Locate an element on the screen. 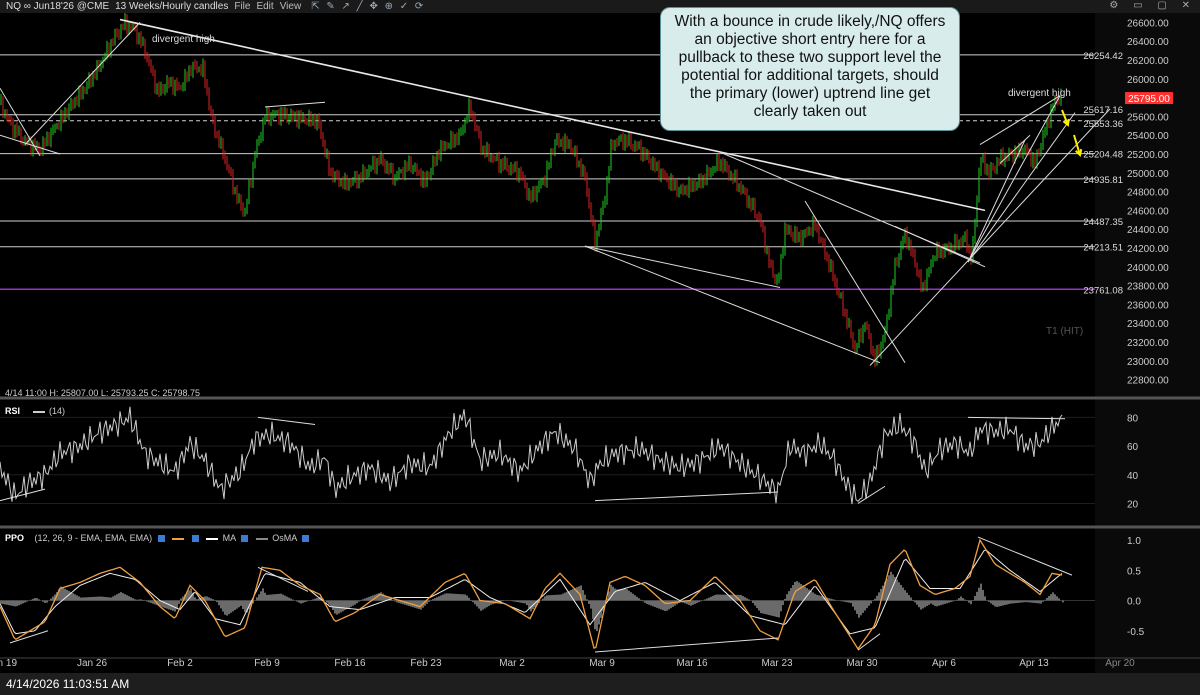  ppo-label: PPO is located at coordinates (15, 538).